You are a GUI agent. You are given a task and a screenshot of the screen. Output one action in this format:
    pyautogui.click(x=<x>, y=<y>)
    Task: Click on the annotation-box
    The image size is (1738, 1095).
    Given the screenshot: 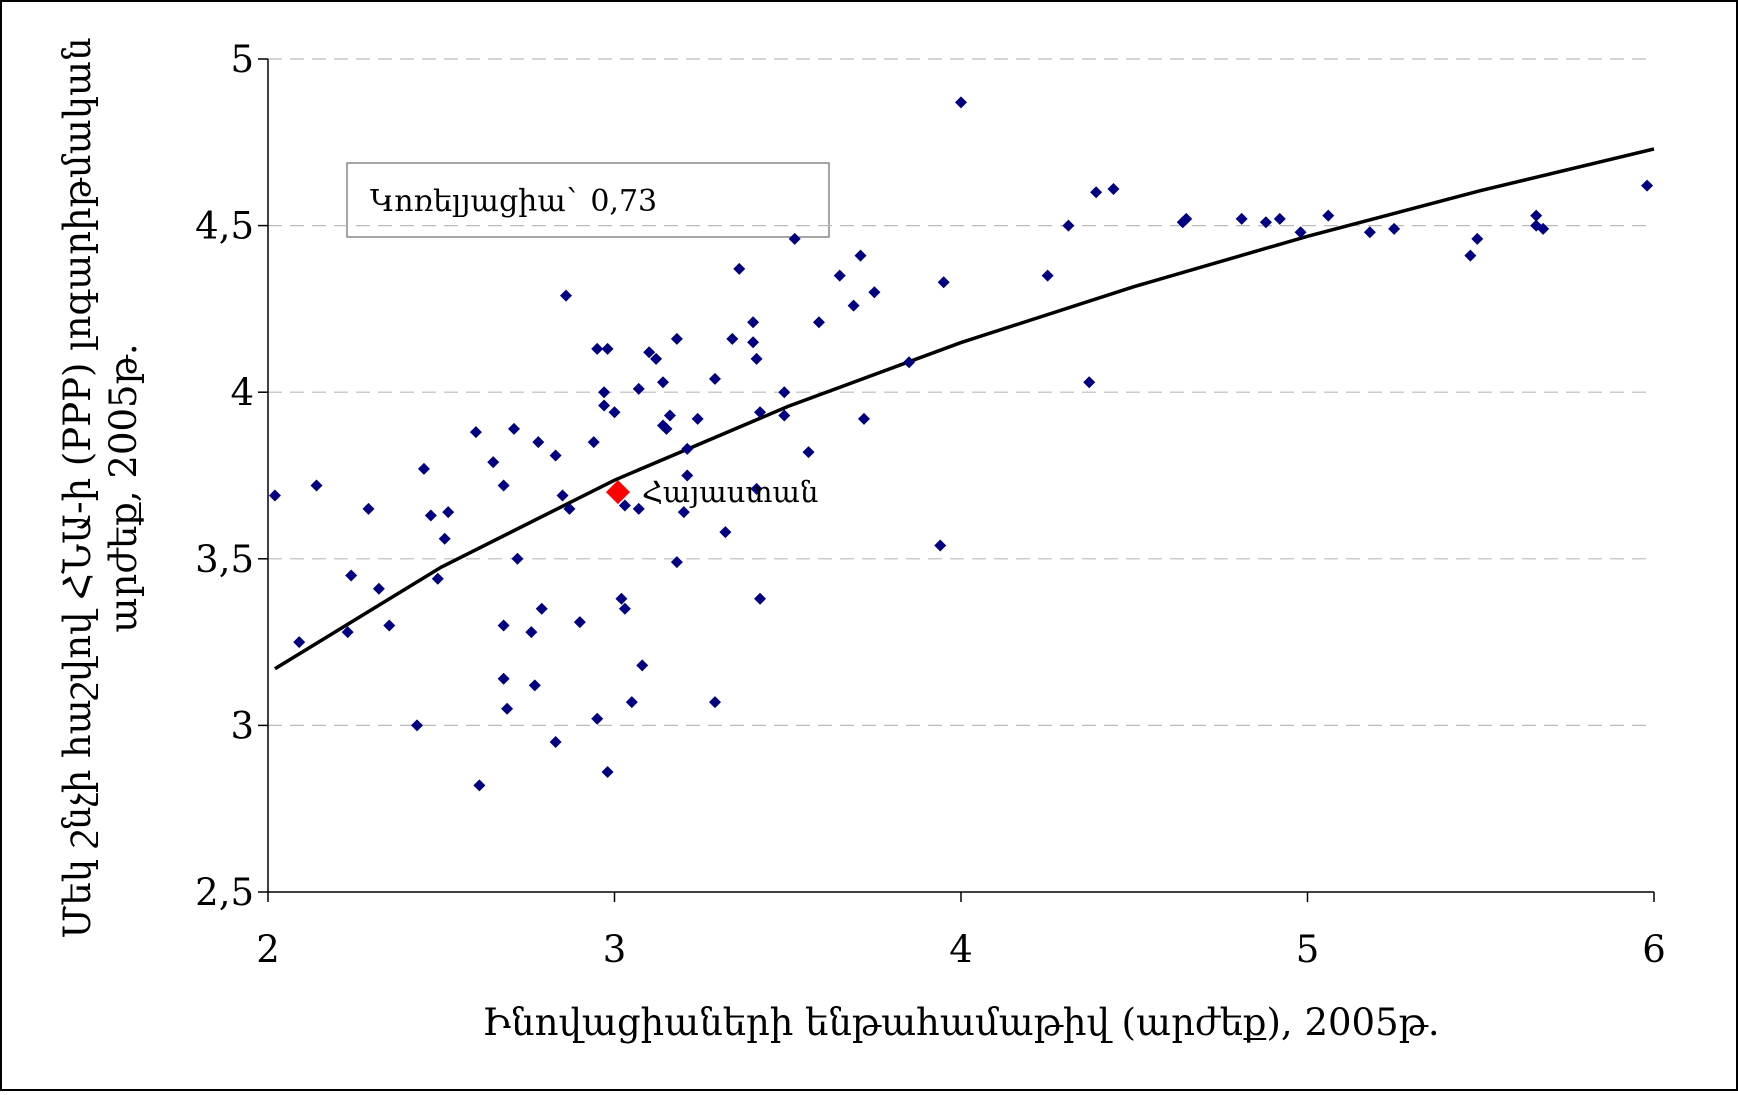 What is the action you would take?
    pyautogui.click(x=588, y=200)
    